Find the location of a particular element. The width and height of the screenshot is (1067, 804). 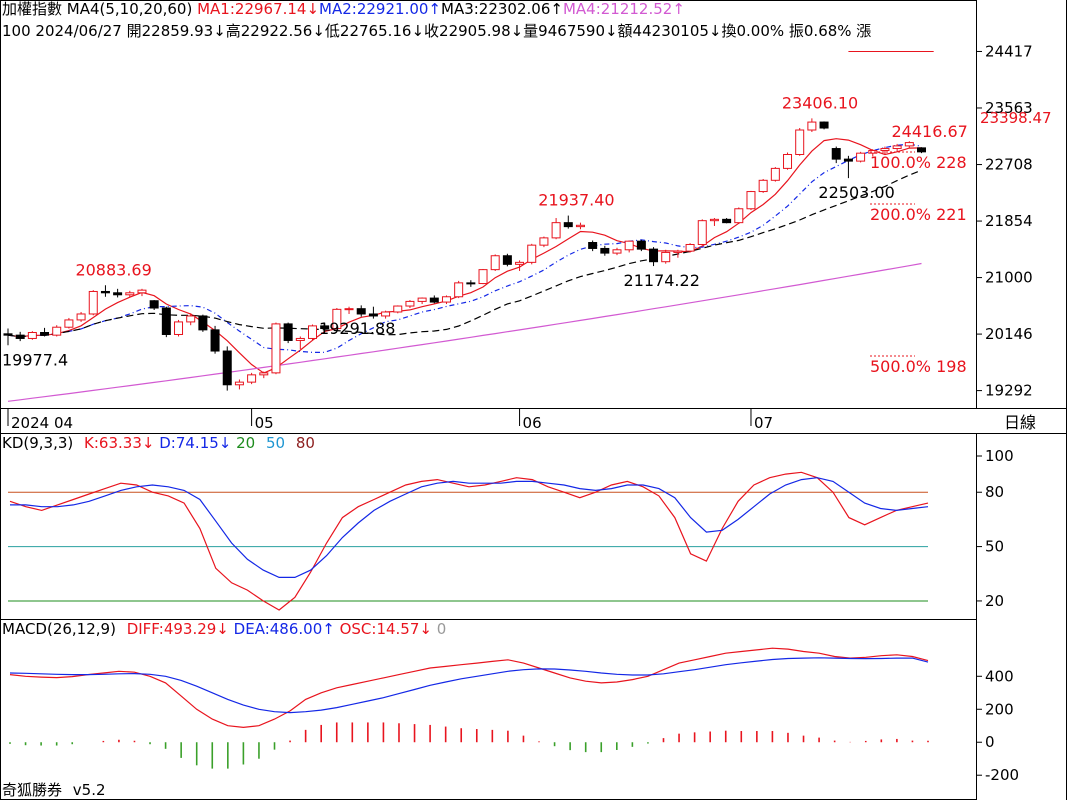

price-tick-label: 21000 is located at coordinates (1009, 278).